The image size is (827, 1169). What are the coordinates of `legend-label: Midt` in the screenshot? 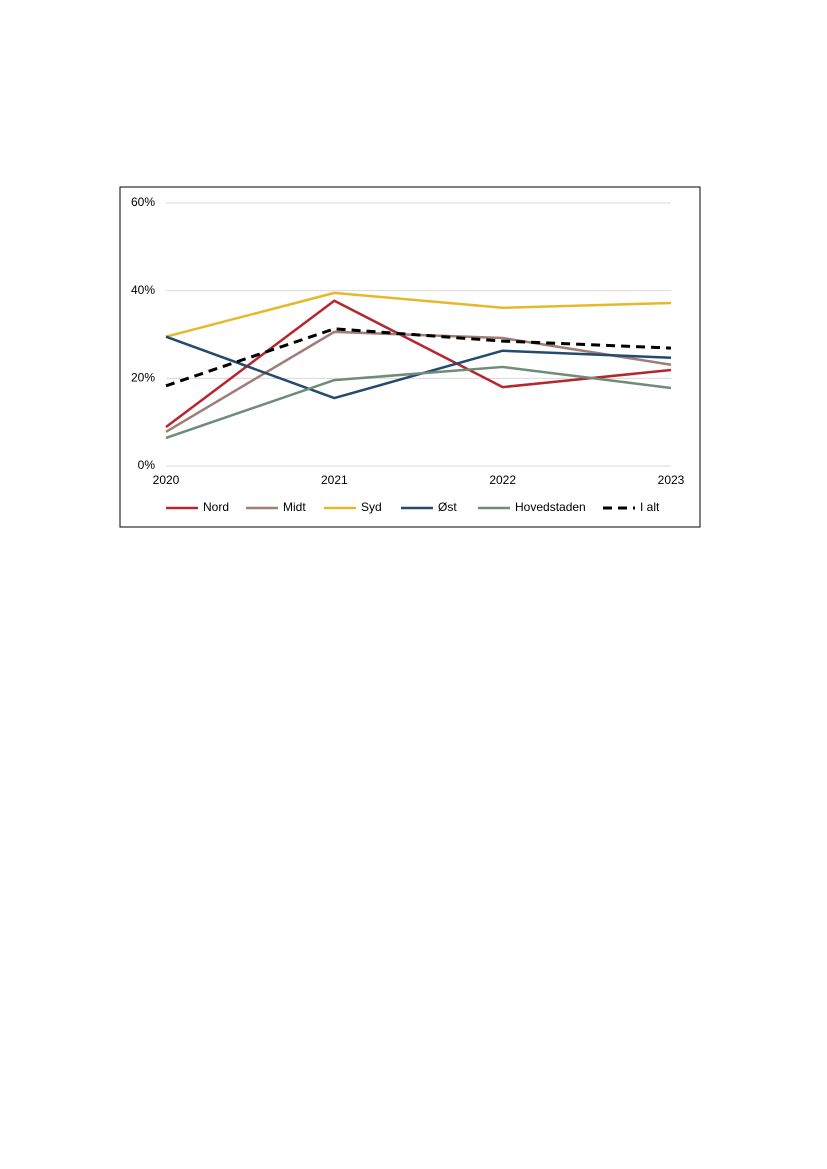 It's located at (294, 507).